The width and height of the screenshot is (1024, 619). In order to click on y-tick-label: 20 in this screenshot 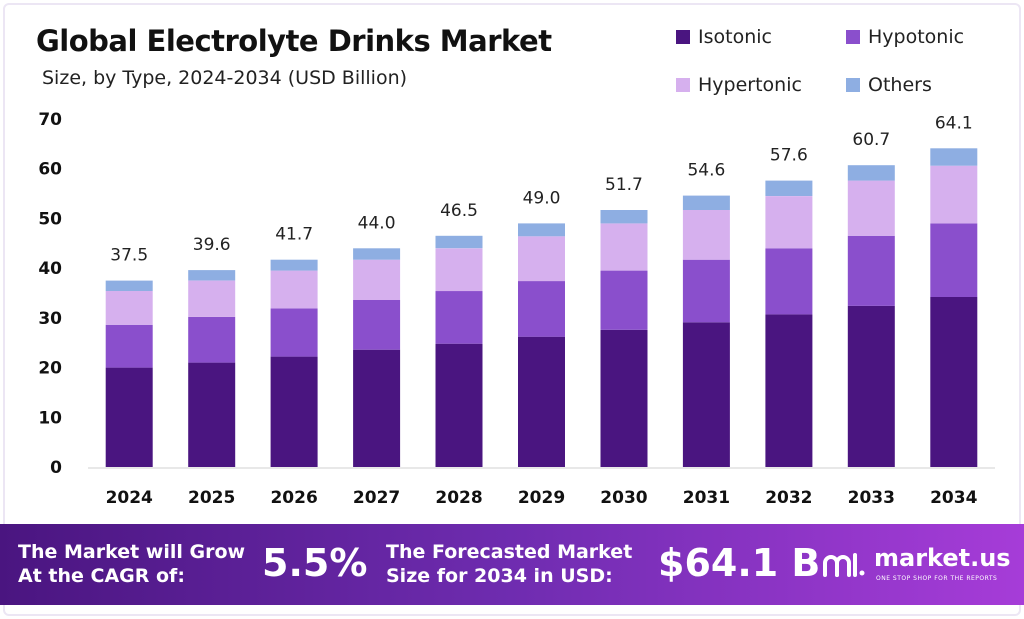, I will do `click(50, 369)`.